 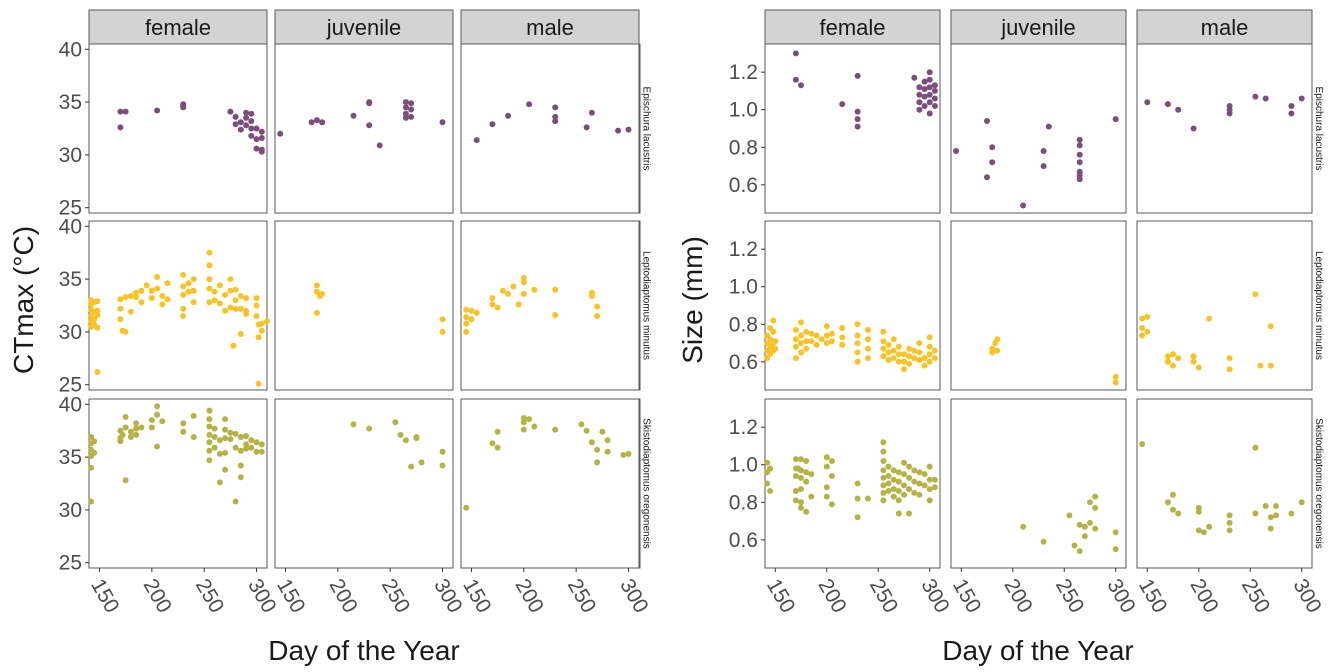 I want to click on x-tick-label: 200, so click(x=342, y=596).